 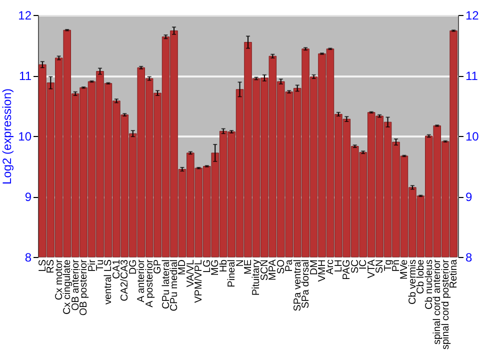 What do you see at coordinates (469, 197) in the screenshot?
I see `y2-tick-label: 9` at bounding box center [469, 197].